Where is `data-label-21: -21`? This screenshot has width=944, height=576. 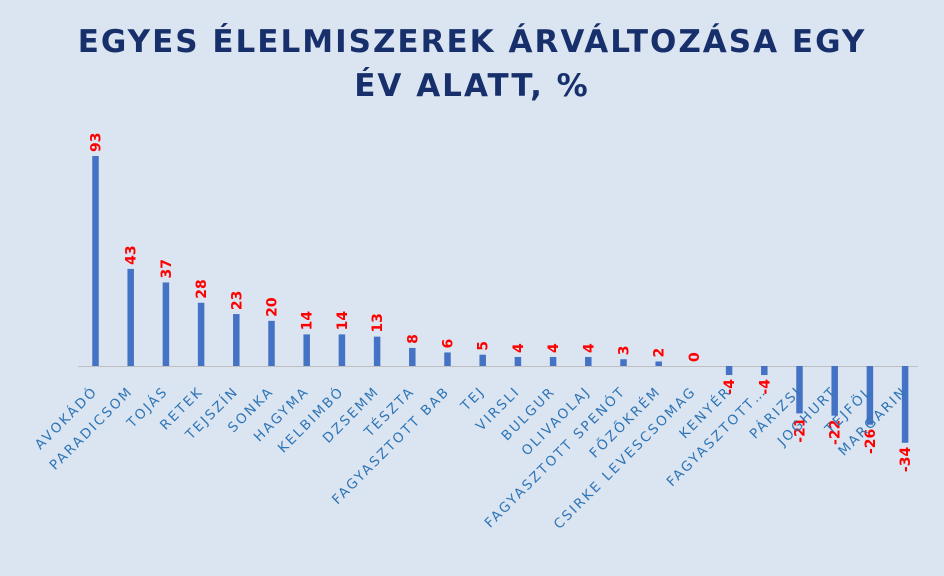
data-label-21: -21 is located at coordinates (801, 429).